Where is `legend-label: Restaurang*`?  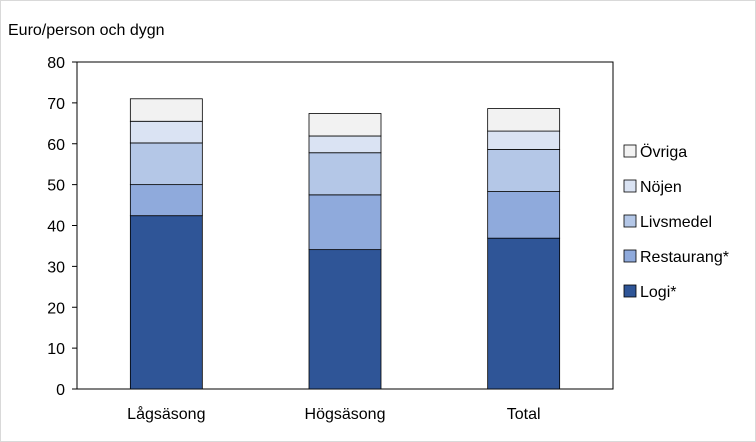 legend-label: Restaurang* is located at coordinates (684, 257).